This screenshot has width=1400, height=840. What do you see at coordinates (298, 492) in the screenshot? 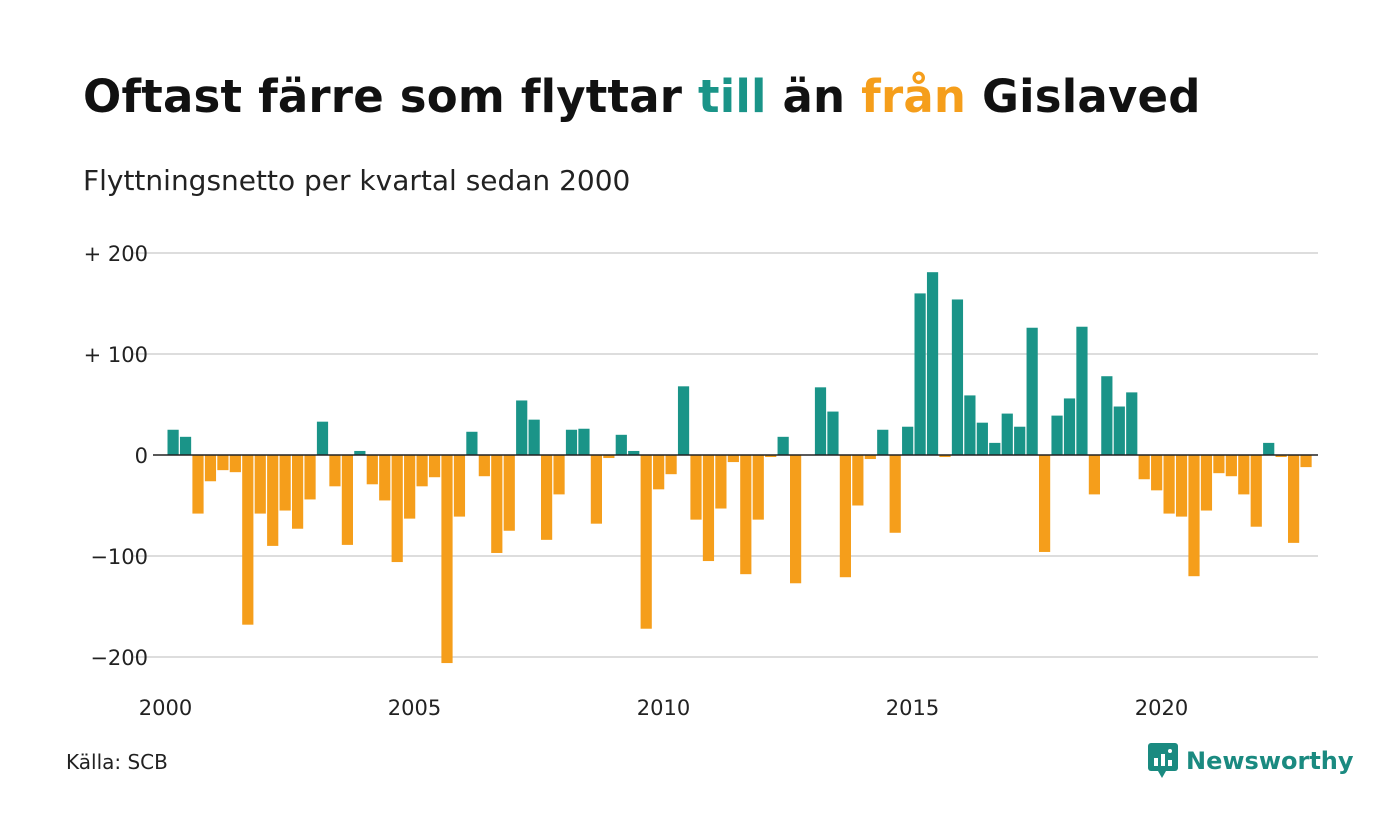
I see `bar-2002-q3` at bounding box center [298, 492].